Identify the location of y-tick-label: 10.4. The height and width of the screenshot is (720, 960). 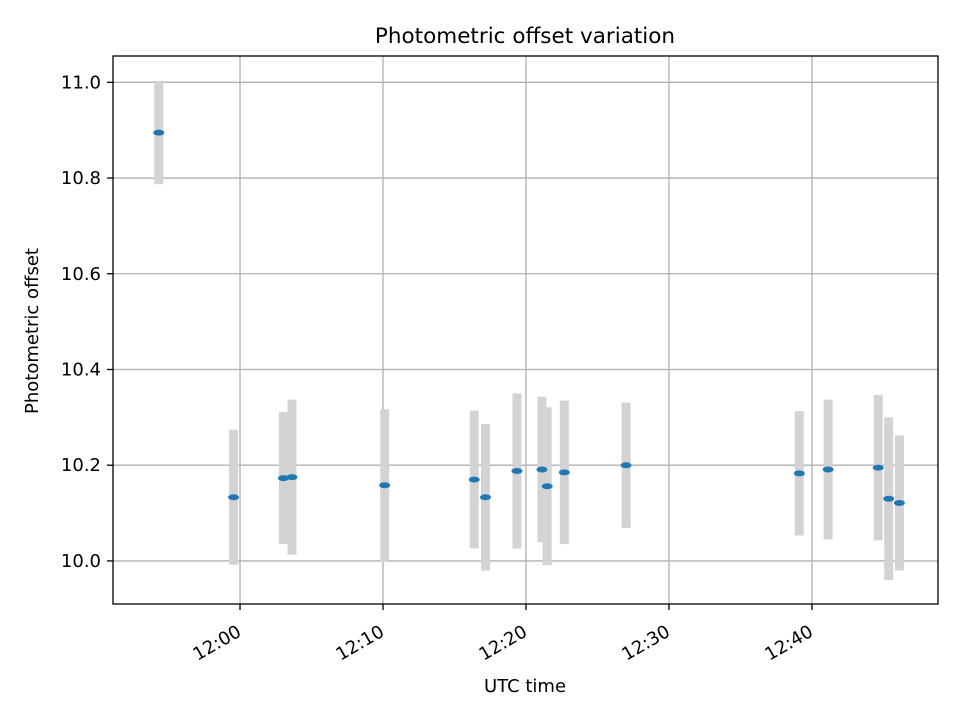
(81, 369).